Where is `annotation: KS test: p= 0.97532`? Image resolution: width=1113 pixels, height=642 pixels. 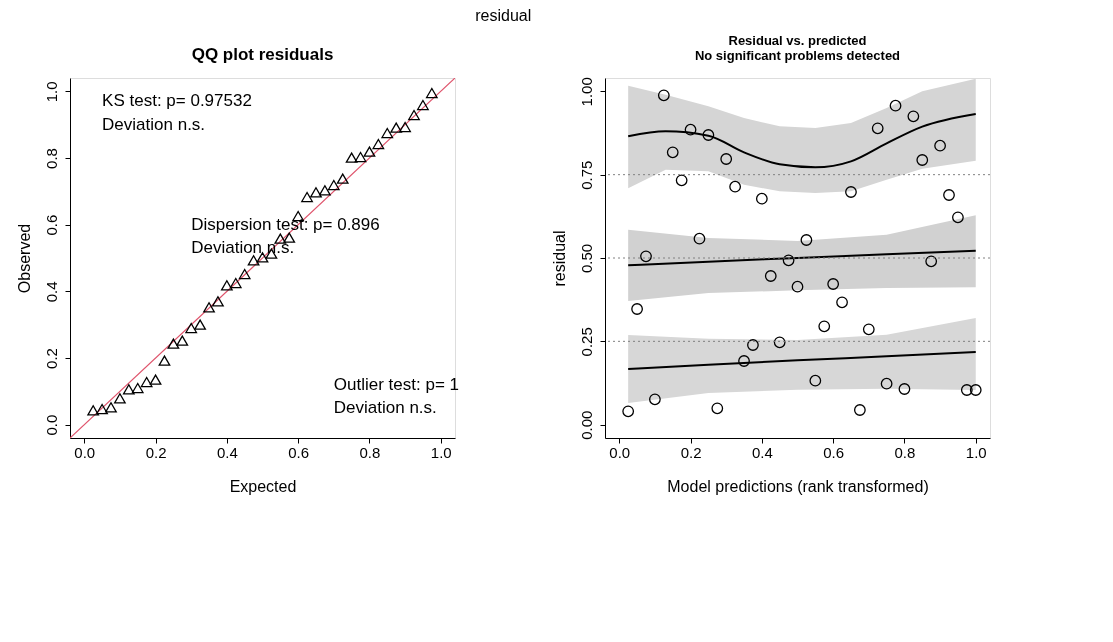 annotation: KS test: p= 0.97532 is located at coordinates (177, 101).